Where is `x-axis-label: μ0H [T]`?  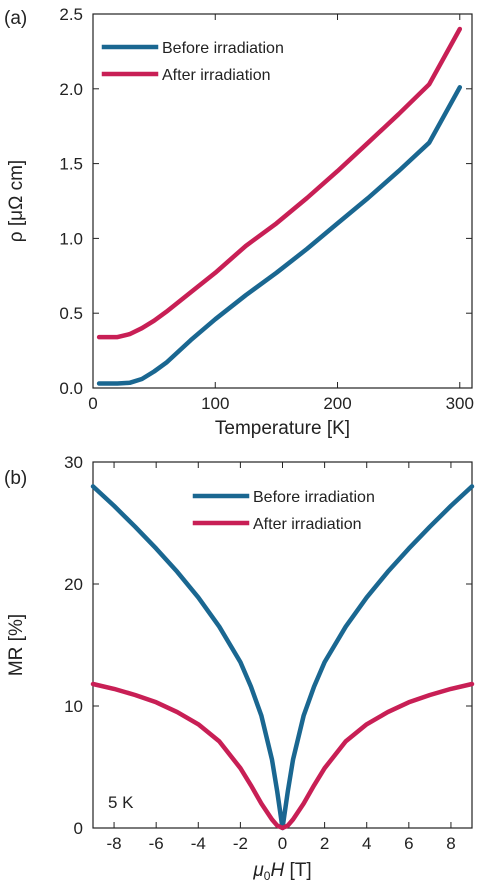
x-axis-label: μ0H [T] is located at coordinates (281, 871).